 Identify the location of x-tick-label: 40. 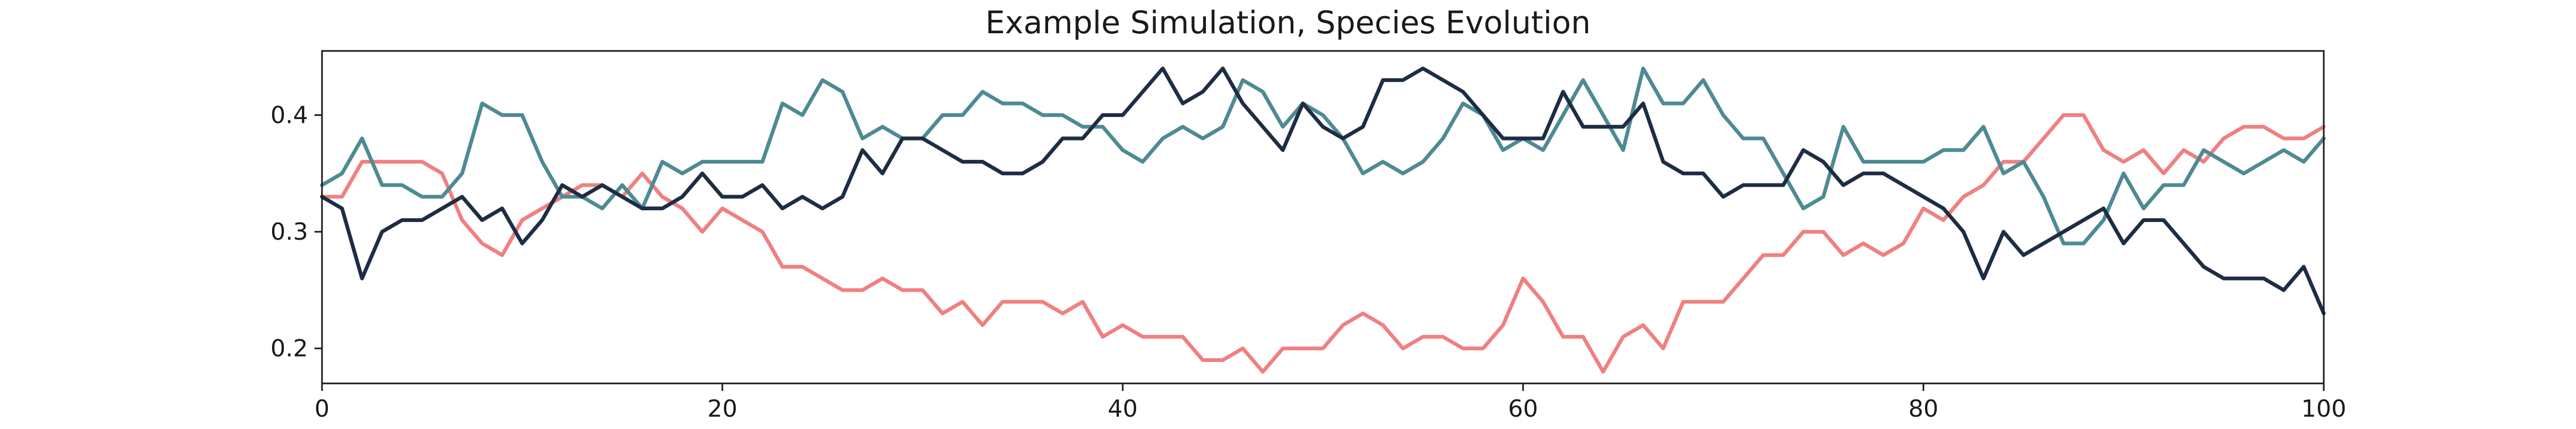
(1123, 409).